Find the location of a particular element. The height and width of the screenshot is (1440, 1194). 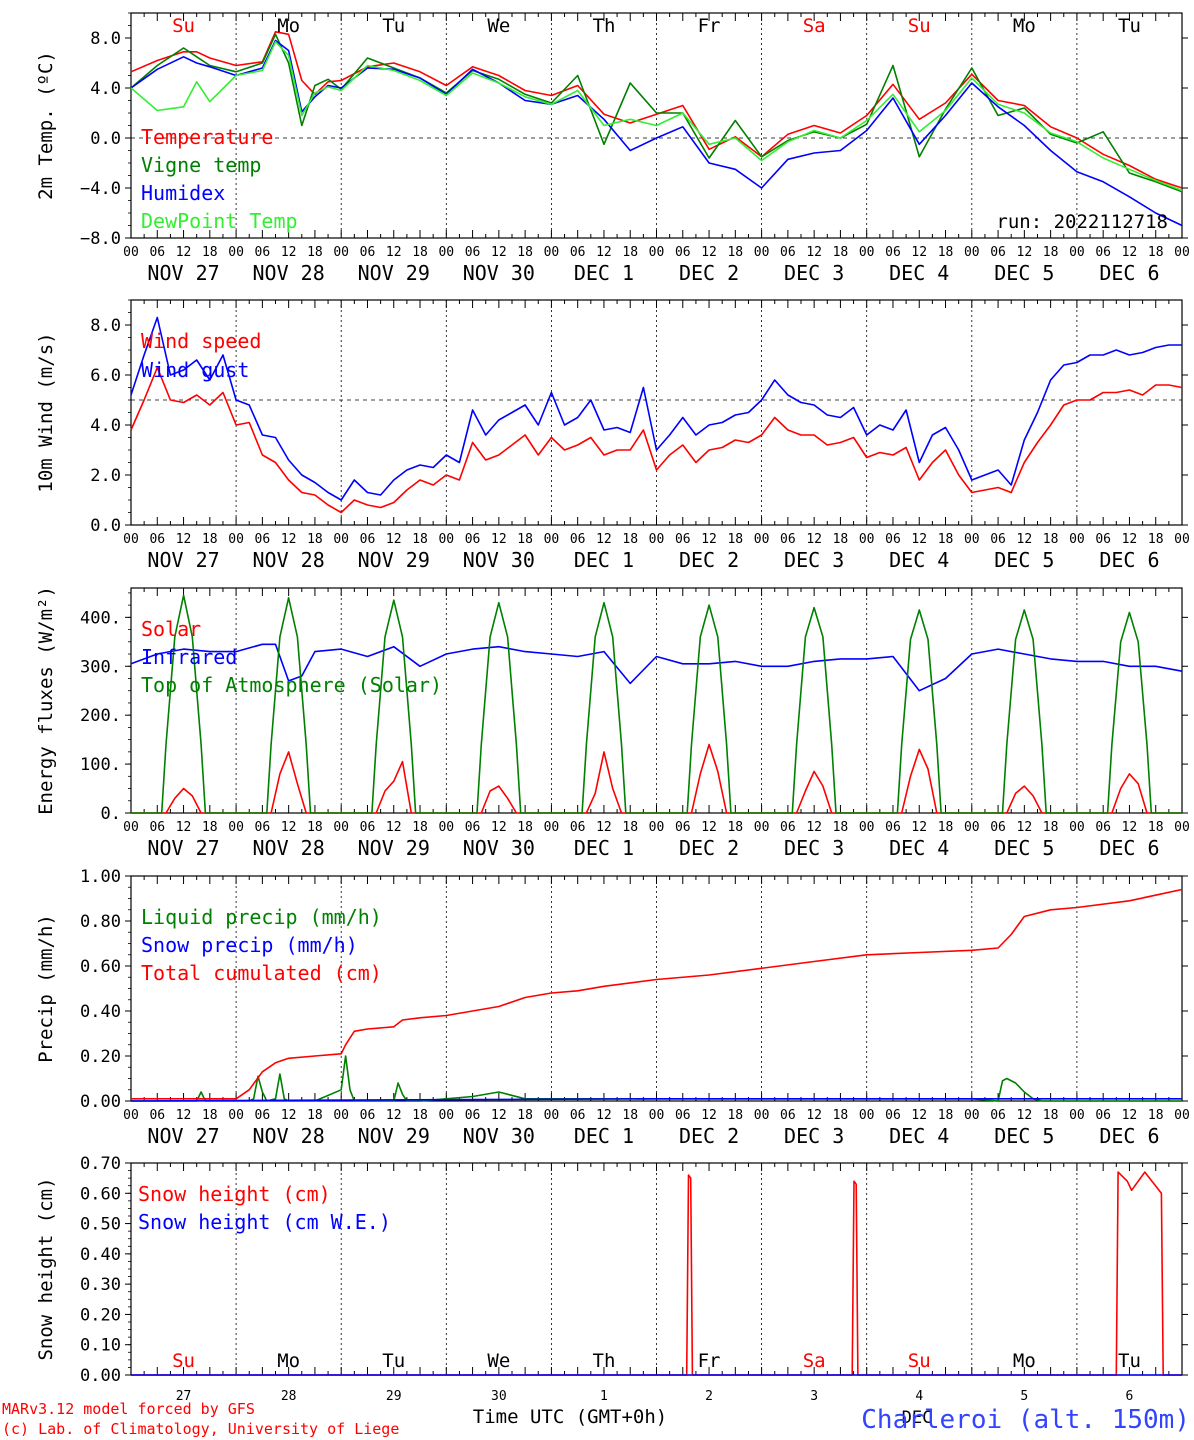

date-label: DEC 5 is located at coordinates (1024, 848).